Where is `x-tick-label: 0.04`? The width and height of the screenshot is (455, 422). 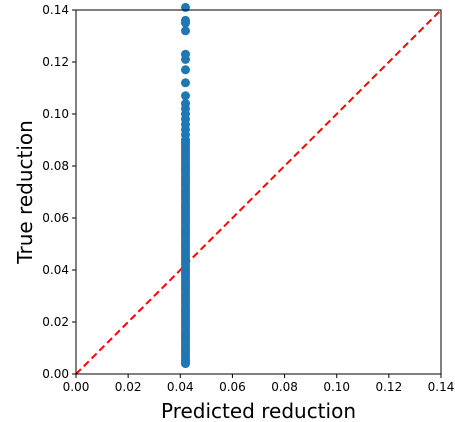 x-tick-label: 0.04 is located at coordinates (180, 387).